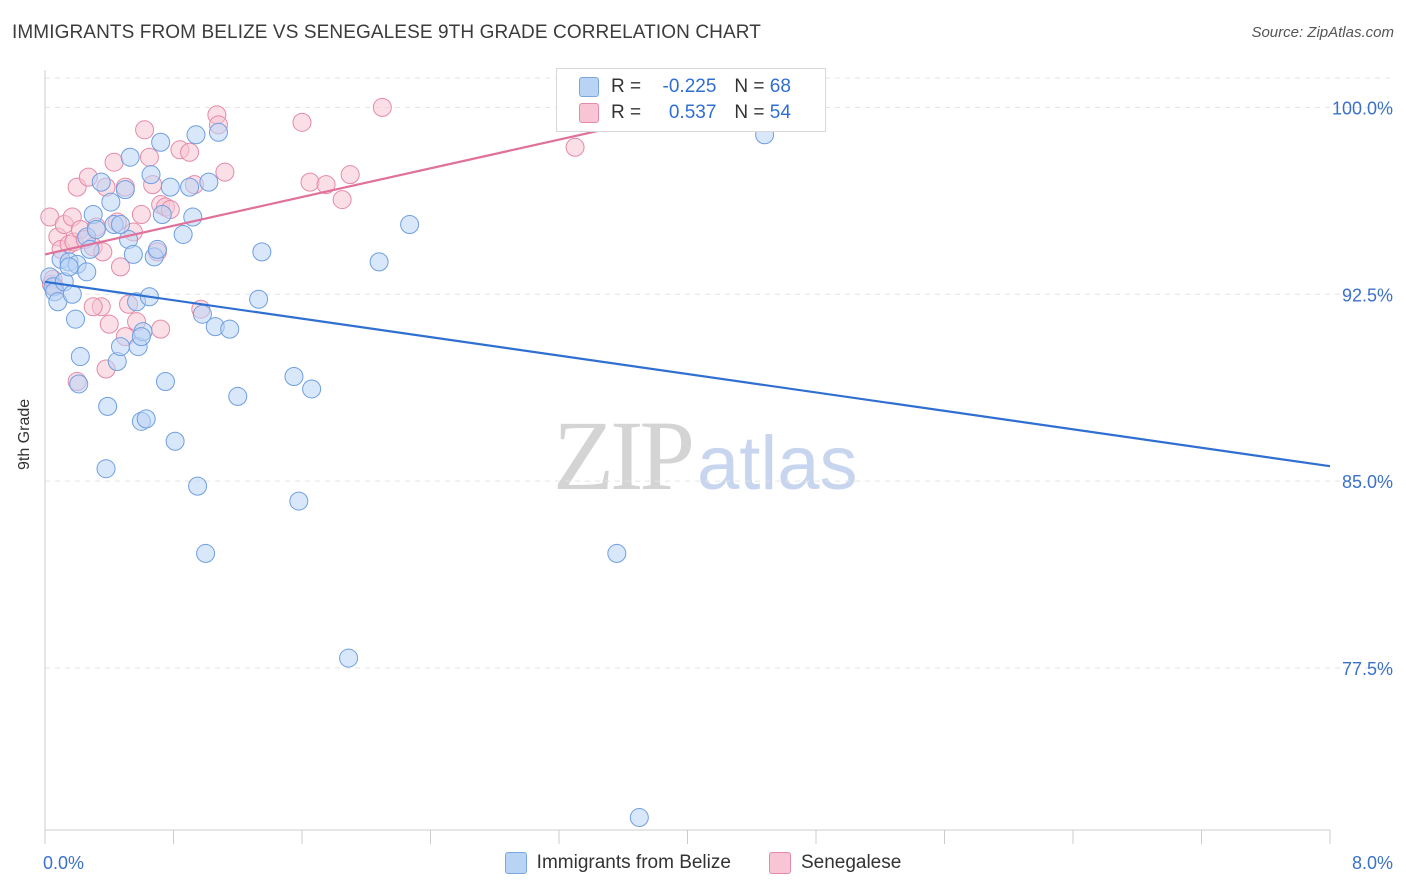 This screenshot has width=1406, height=892. What do you see at coordinates (777, 463) in the screenshot?
I see `watermark-atlas: atlas` at bounding box center [777, 463].